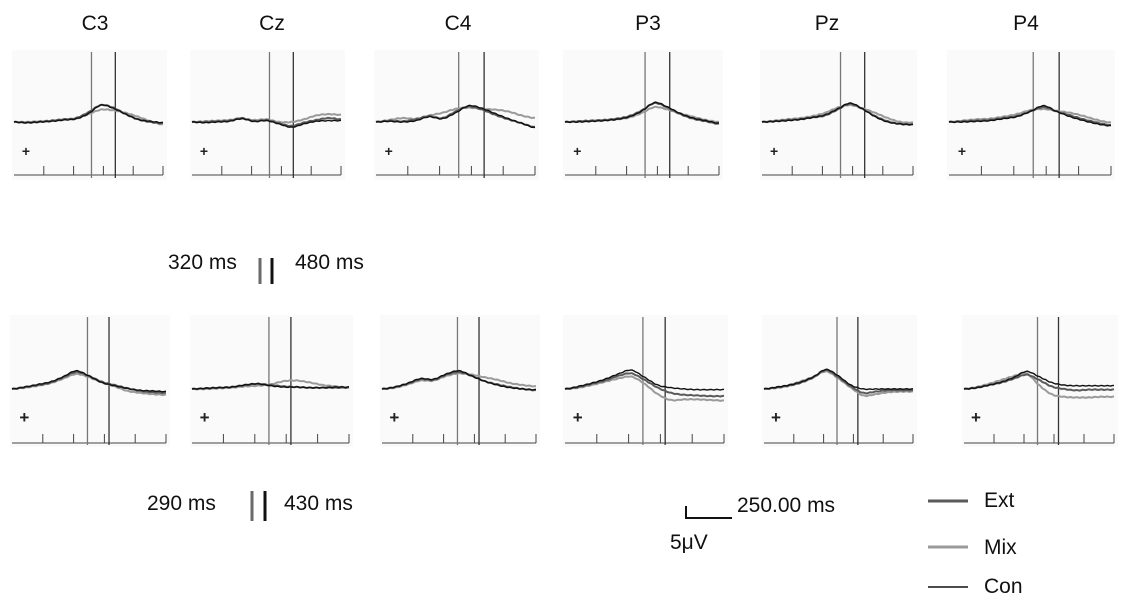 This screenshot has width=1126, height=602. I want to click on waveform-mix-a-p4, so click(1029, 115).